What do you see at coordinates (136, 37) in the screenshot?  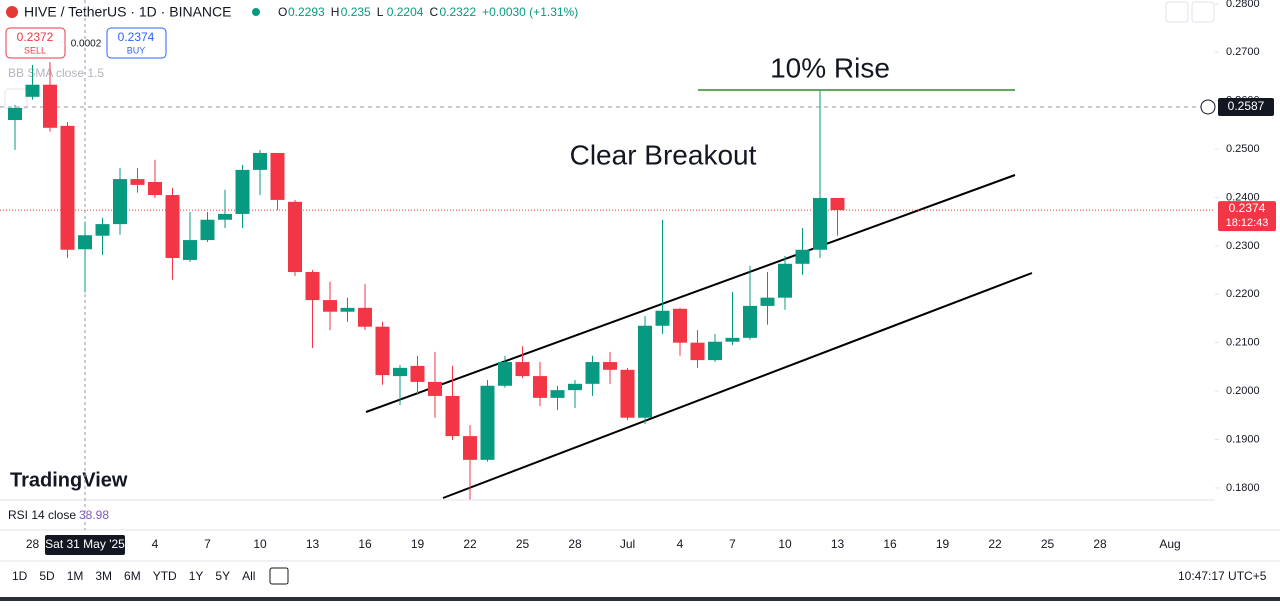 I see `buy-price: 0.2374` at bounding box center [136, 37].